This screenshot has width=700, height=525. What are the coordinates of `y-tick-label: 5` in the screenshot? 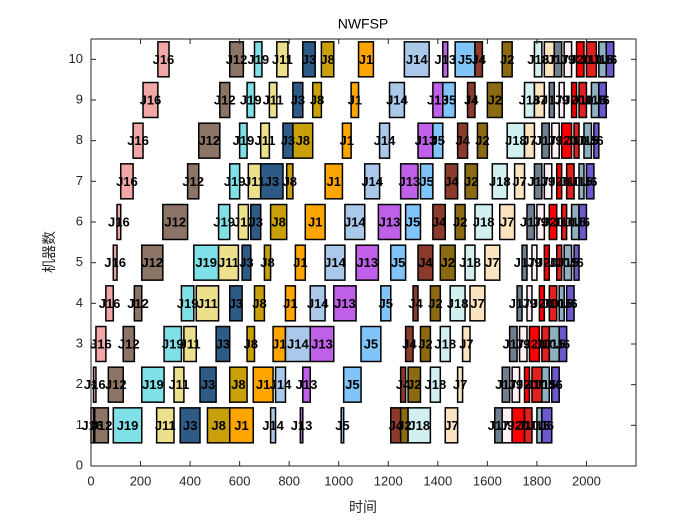 It's located at (79, 261).